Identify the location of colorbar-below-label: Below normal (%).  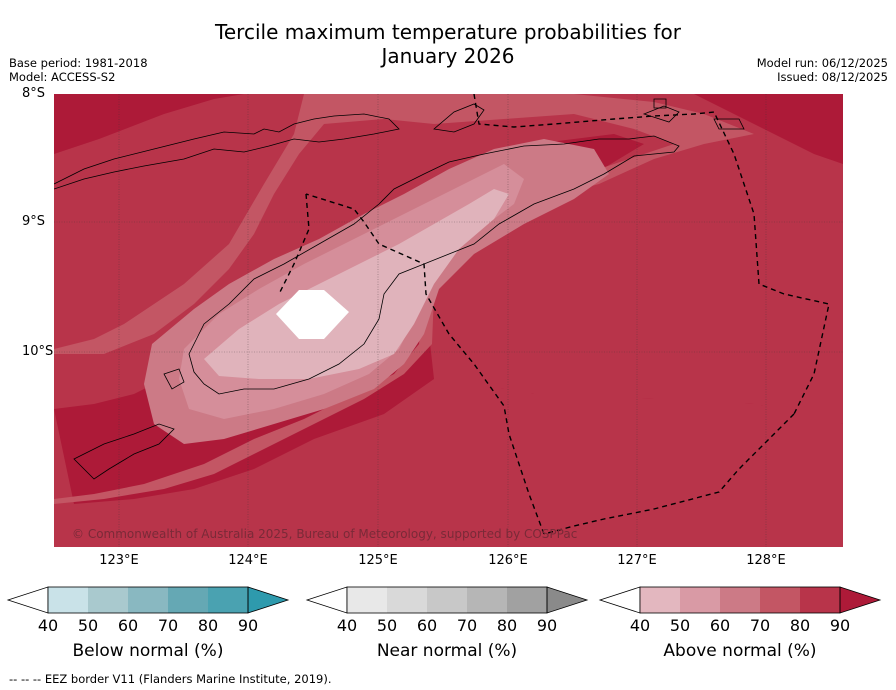
(148, 651).